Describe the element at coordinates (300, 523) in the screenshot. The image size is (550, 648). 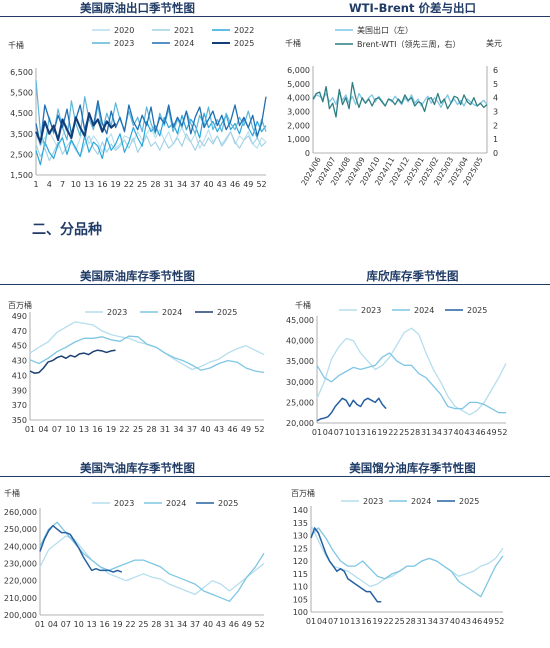
I see `y-tick-label: 135` at that location.